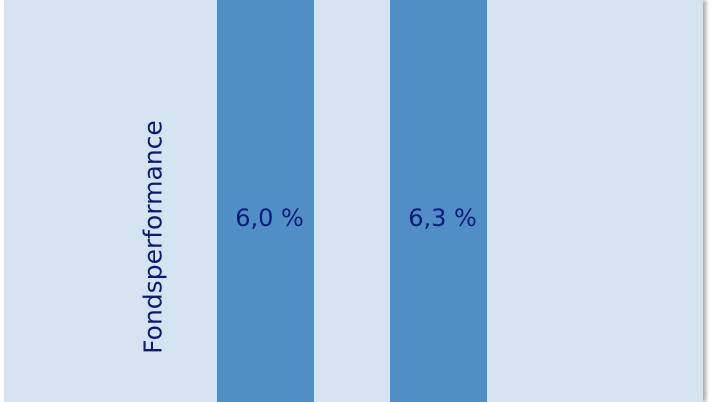 This screenshot has width=715, height=402. I want to click on bar-2-data-label: 6,3 %, so click(442, 218).